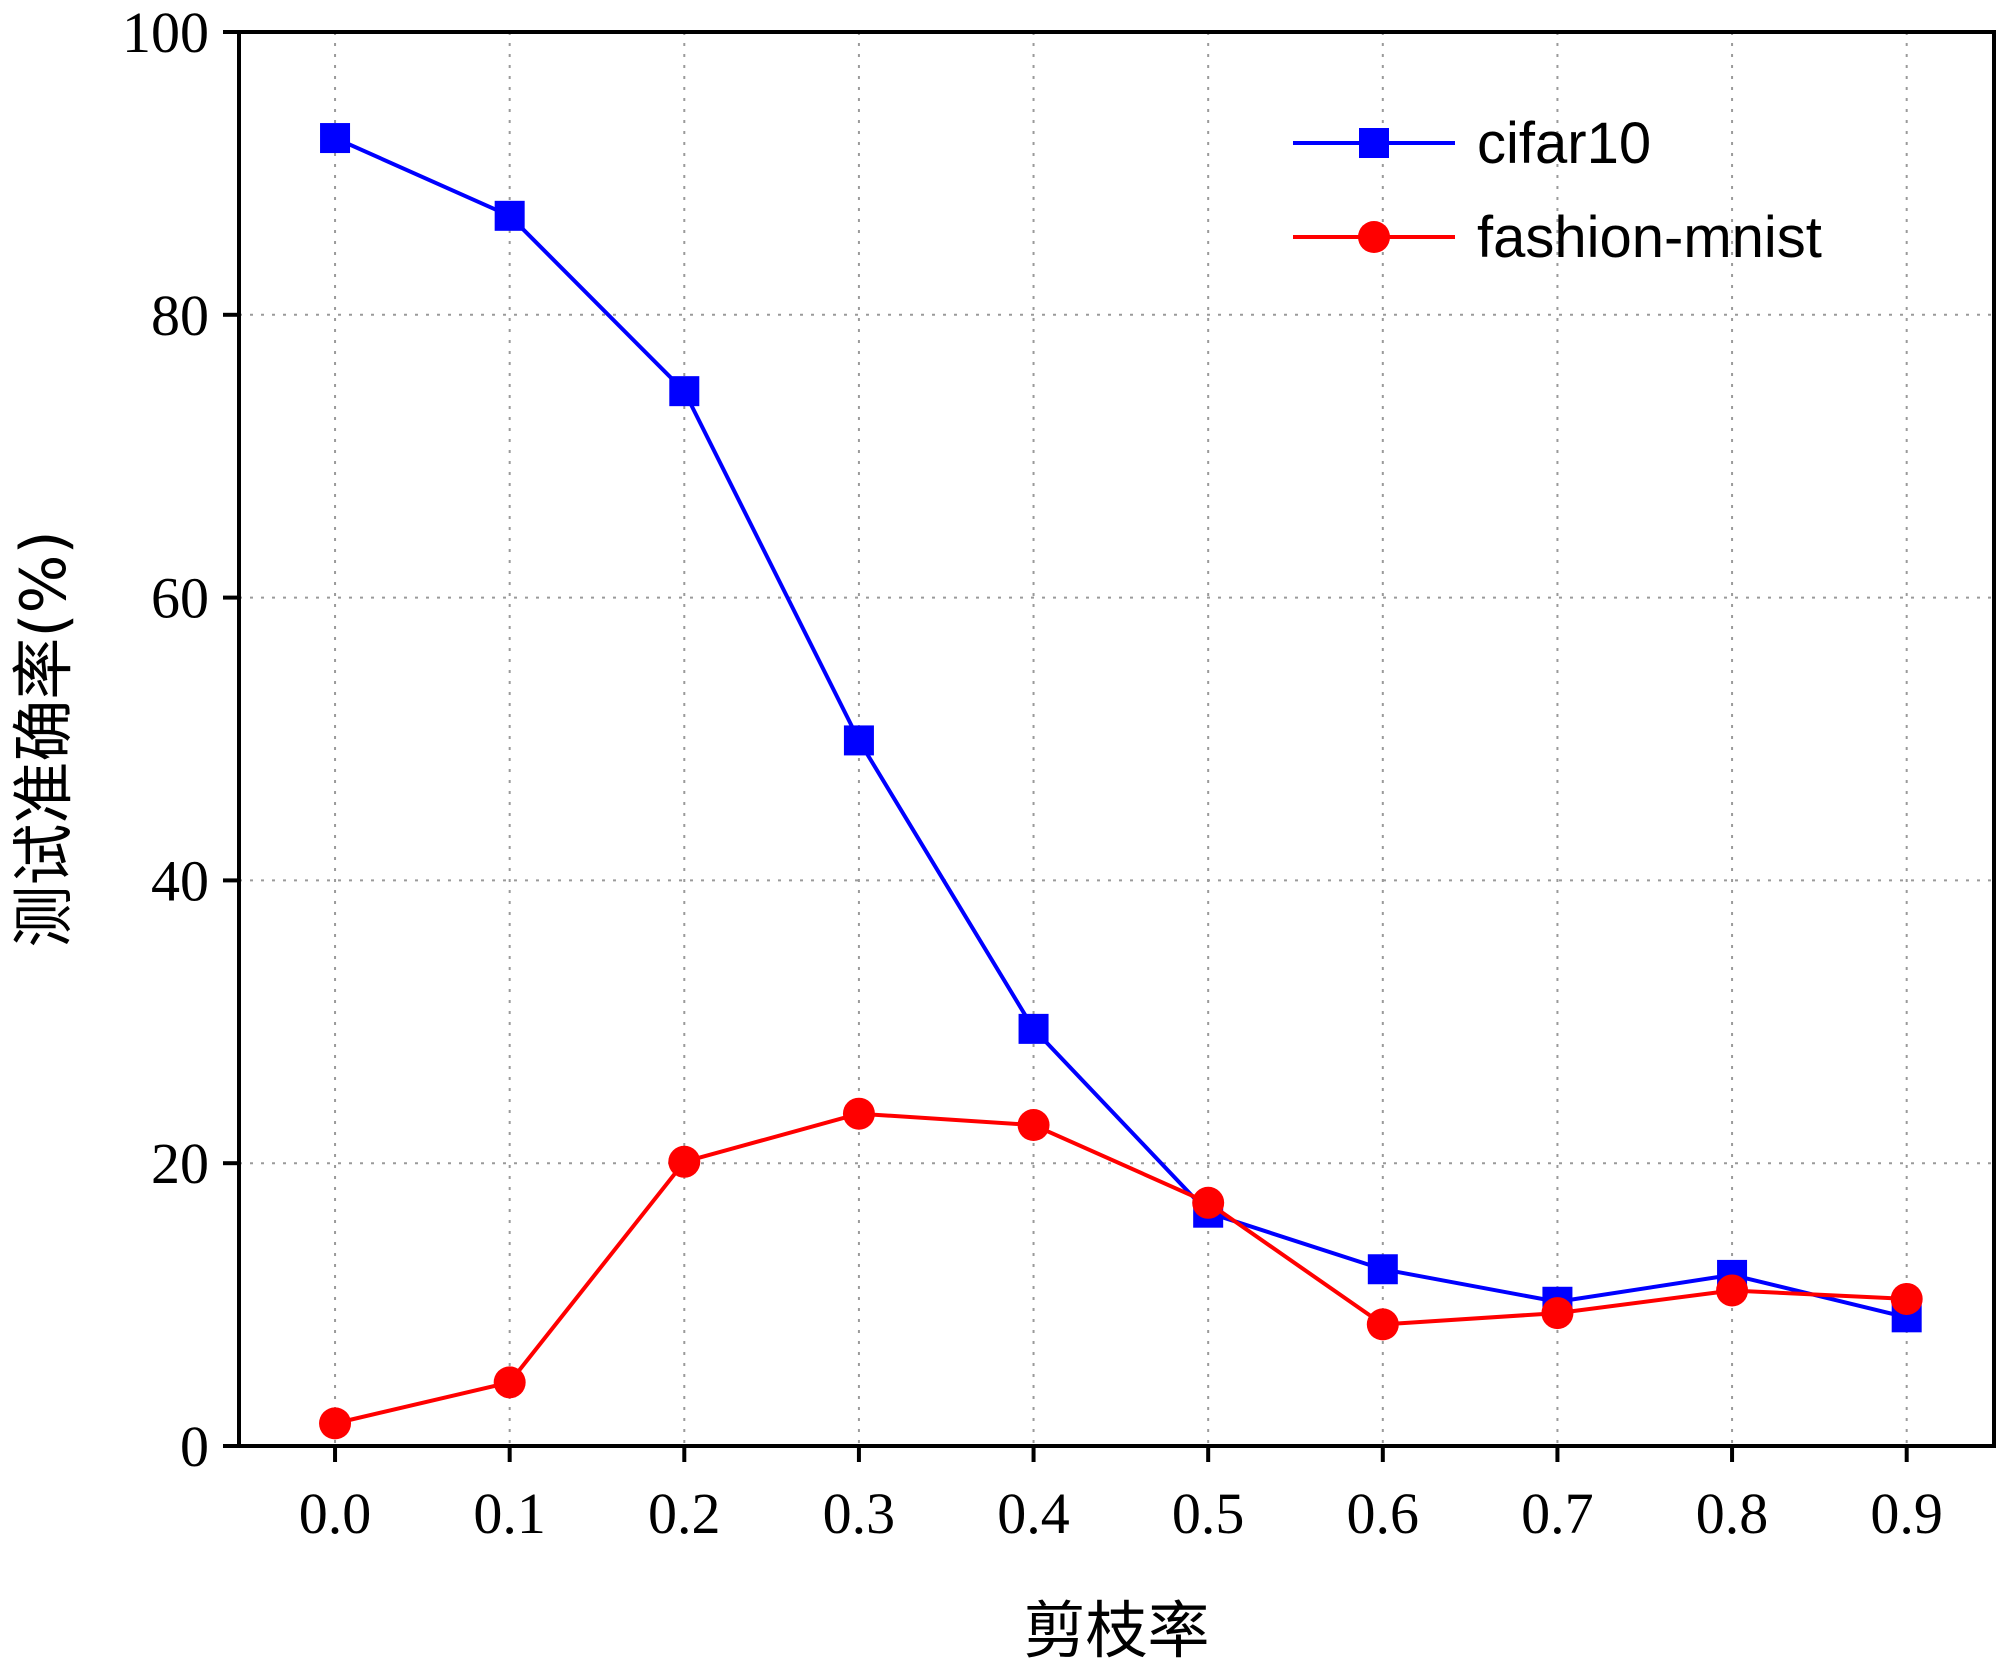 This screenshot has width=2000, height=1671. I want to click on legend-item-fashion-mnist: fashion-mnist, so click(1557, 237).